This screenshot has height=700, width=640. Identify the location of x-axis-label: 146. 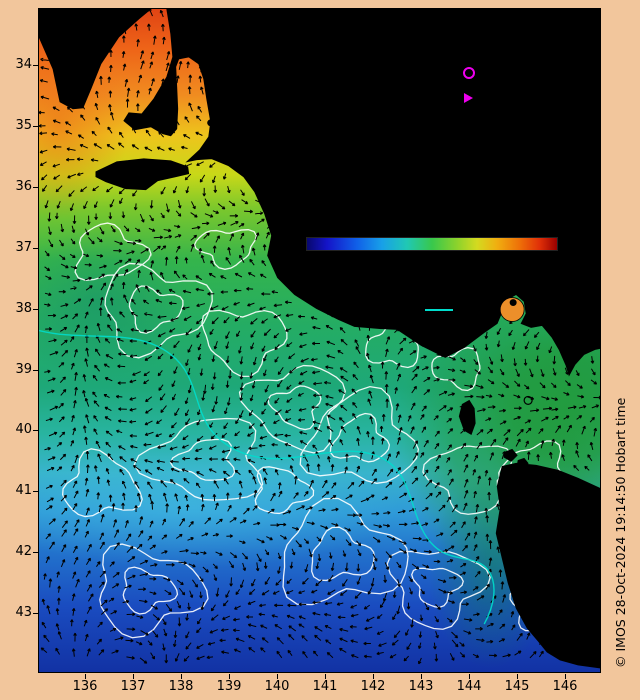
(565, 686).